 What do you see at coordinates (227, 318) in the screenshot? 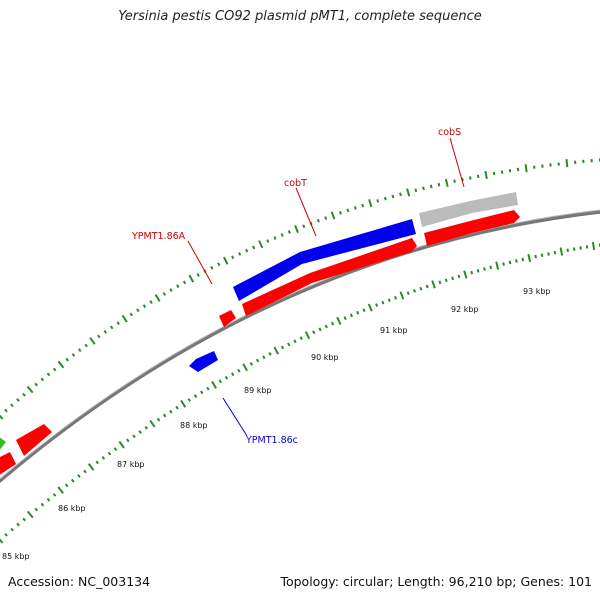
I see `gene-YPMT1-86A` at bounding box center [227, 318].